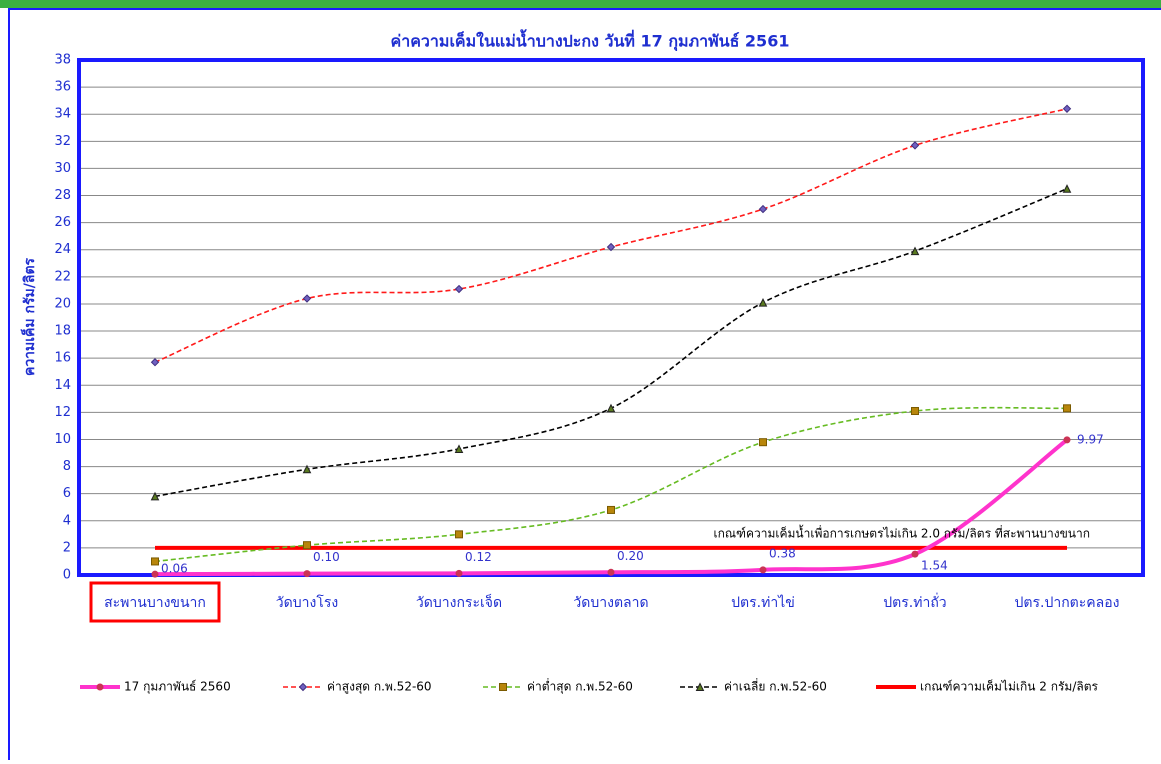  I want to click on y-tick-label: 20, so click(62, 303).